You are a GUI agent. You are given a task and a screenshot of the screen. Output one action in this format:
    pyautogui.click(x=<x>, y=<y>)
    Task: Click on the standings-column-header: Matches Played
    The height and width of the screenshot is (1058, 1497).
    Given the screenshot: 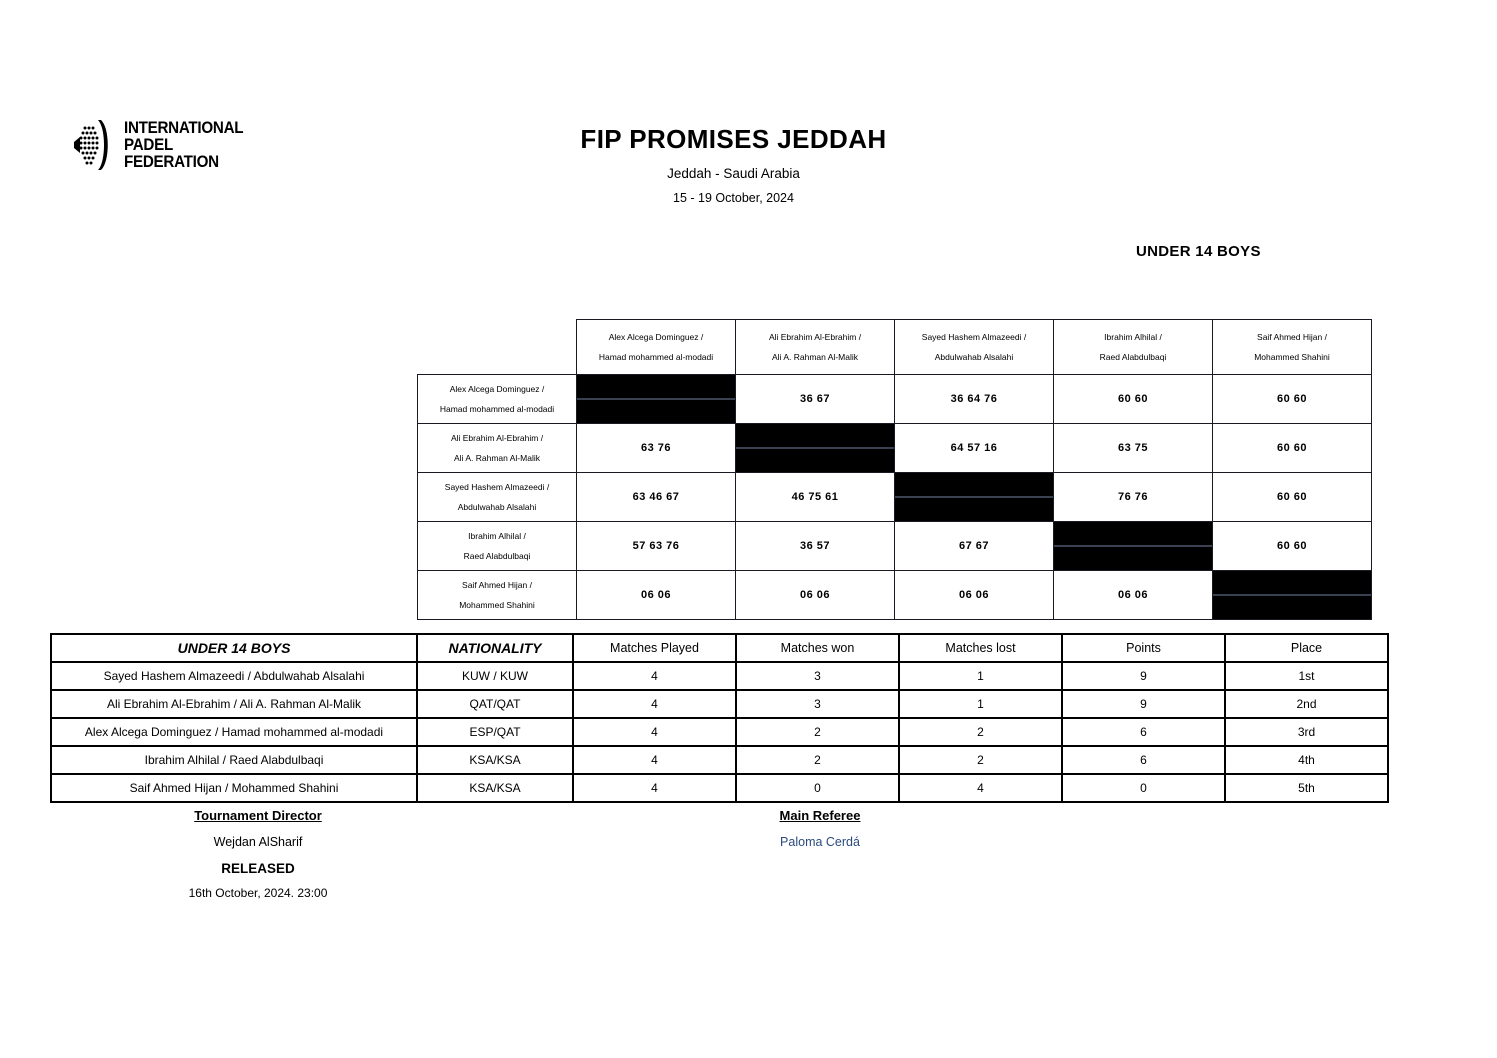 What is the action you would take?
    pyautogui.click(x=654, y=648)
    